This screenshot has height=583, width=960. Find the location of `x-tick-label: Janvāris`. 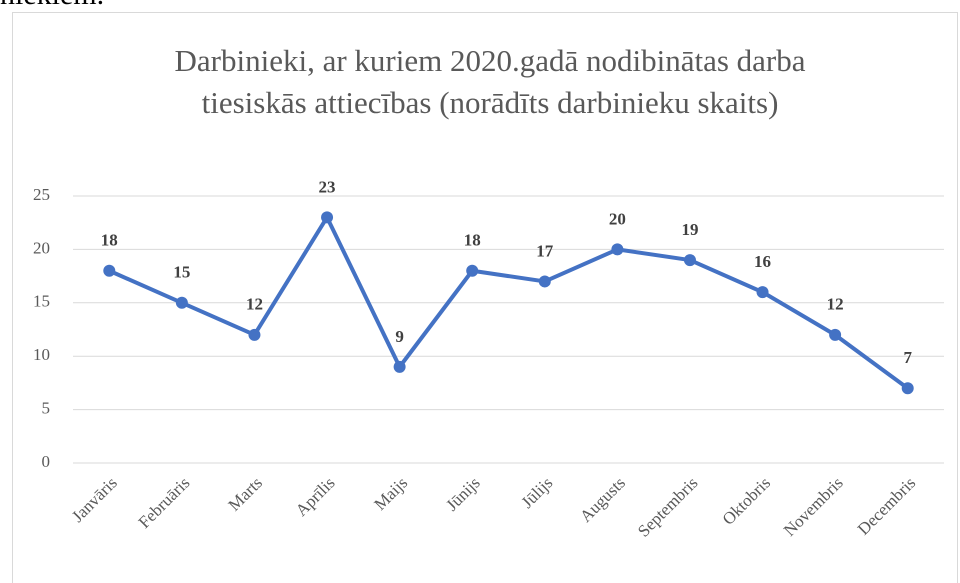

x-tick-label: Janvāris is located at coordinates (94, 499).